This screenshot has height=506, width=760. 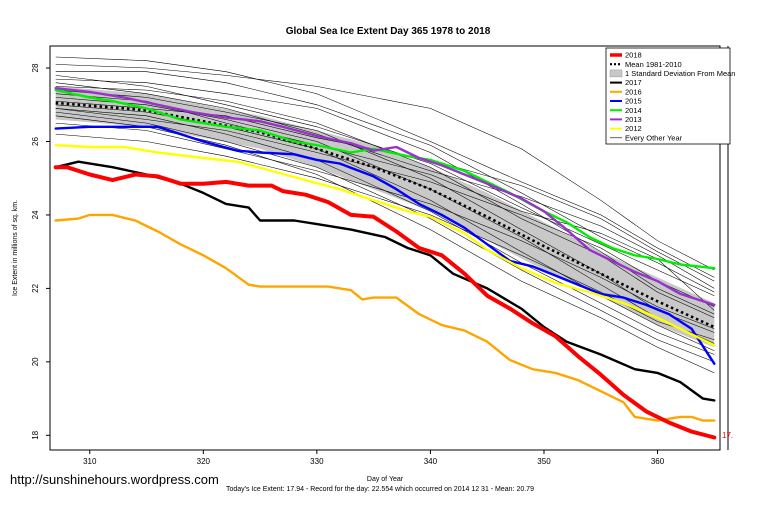 I want to click on x-tick-label-360: 360, so click(x=658, y=461).